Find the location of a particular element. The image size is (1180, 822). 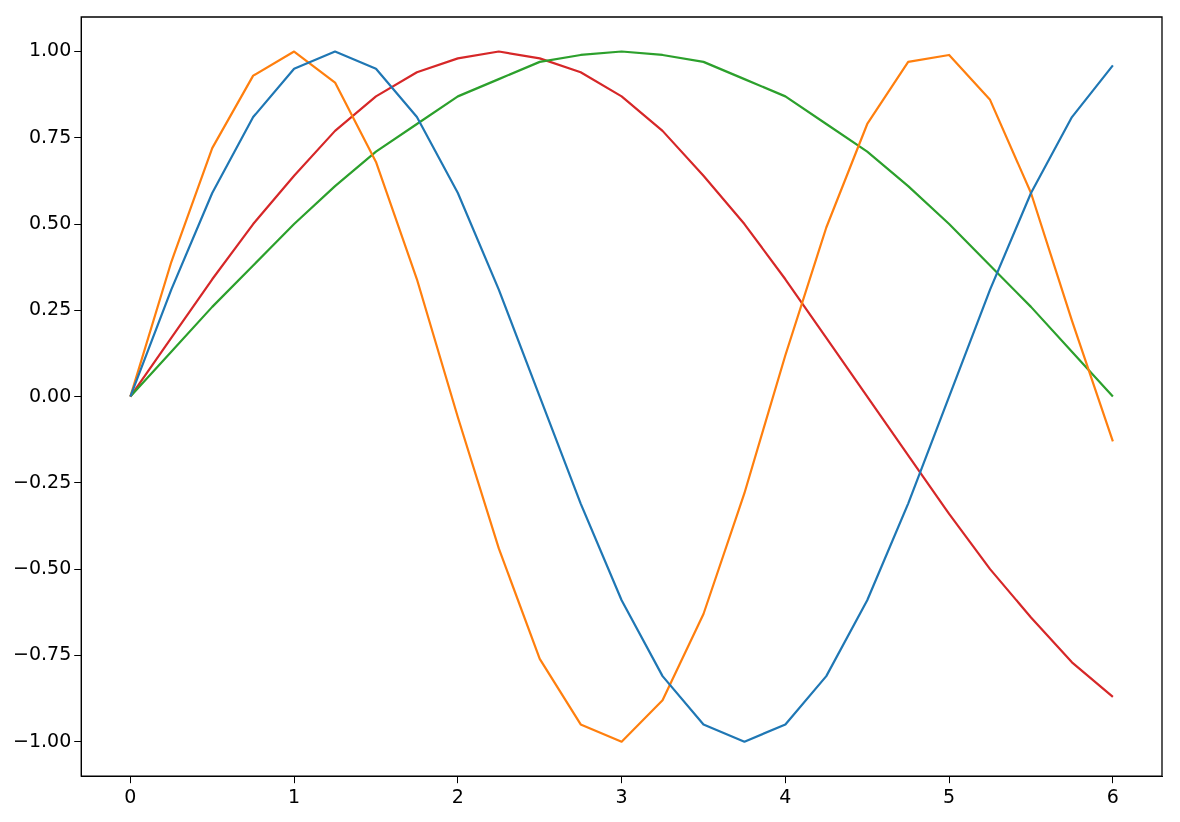

y-tick-label: −0.25 is located at coordinates (42, 480).